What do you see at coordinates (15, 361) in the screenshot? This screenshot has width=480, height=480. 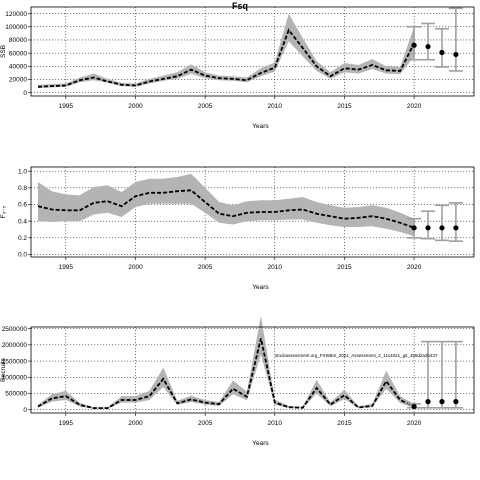 I see `y-tick-label: 1500000` at bounding box center [15, 361].